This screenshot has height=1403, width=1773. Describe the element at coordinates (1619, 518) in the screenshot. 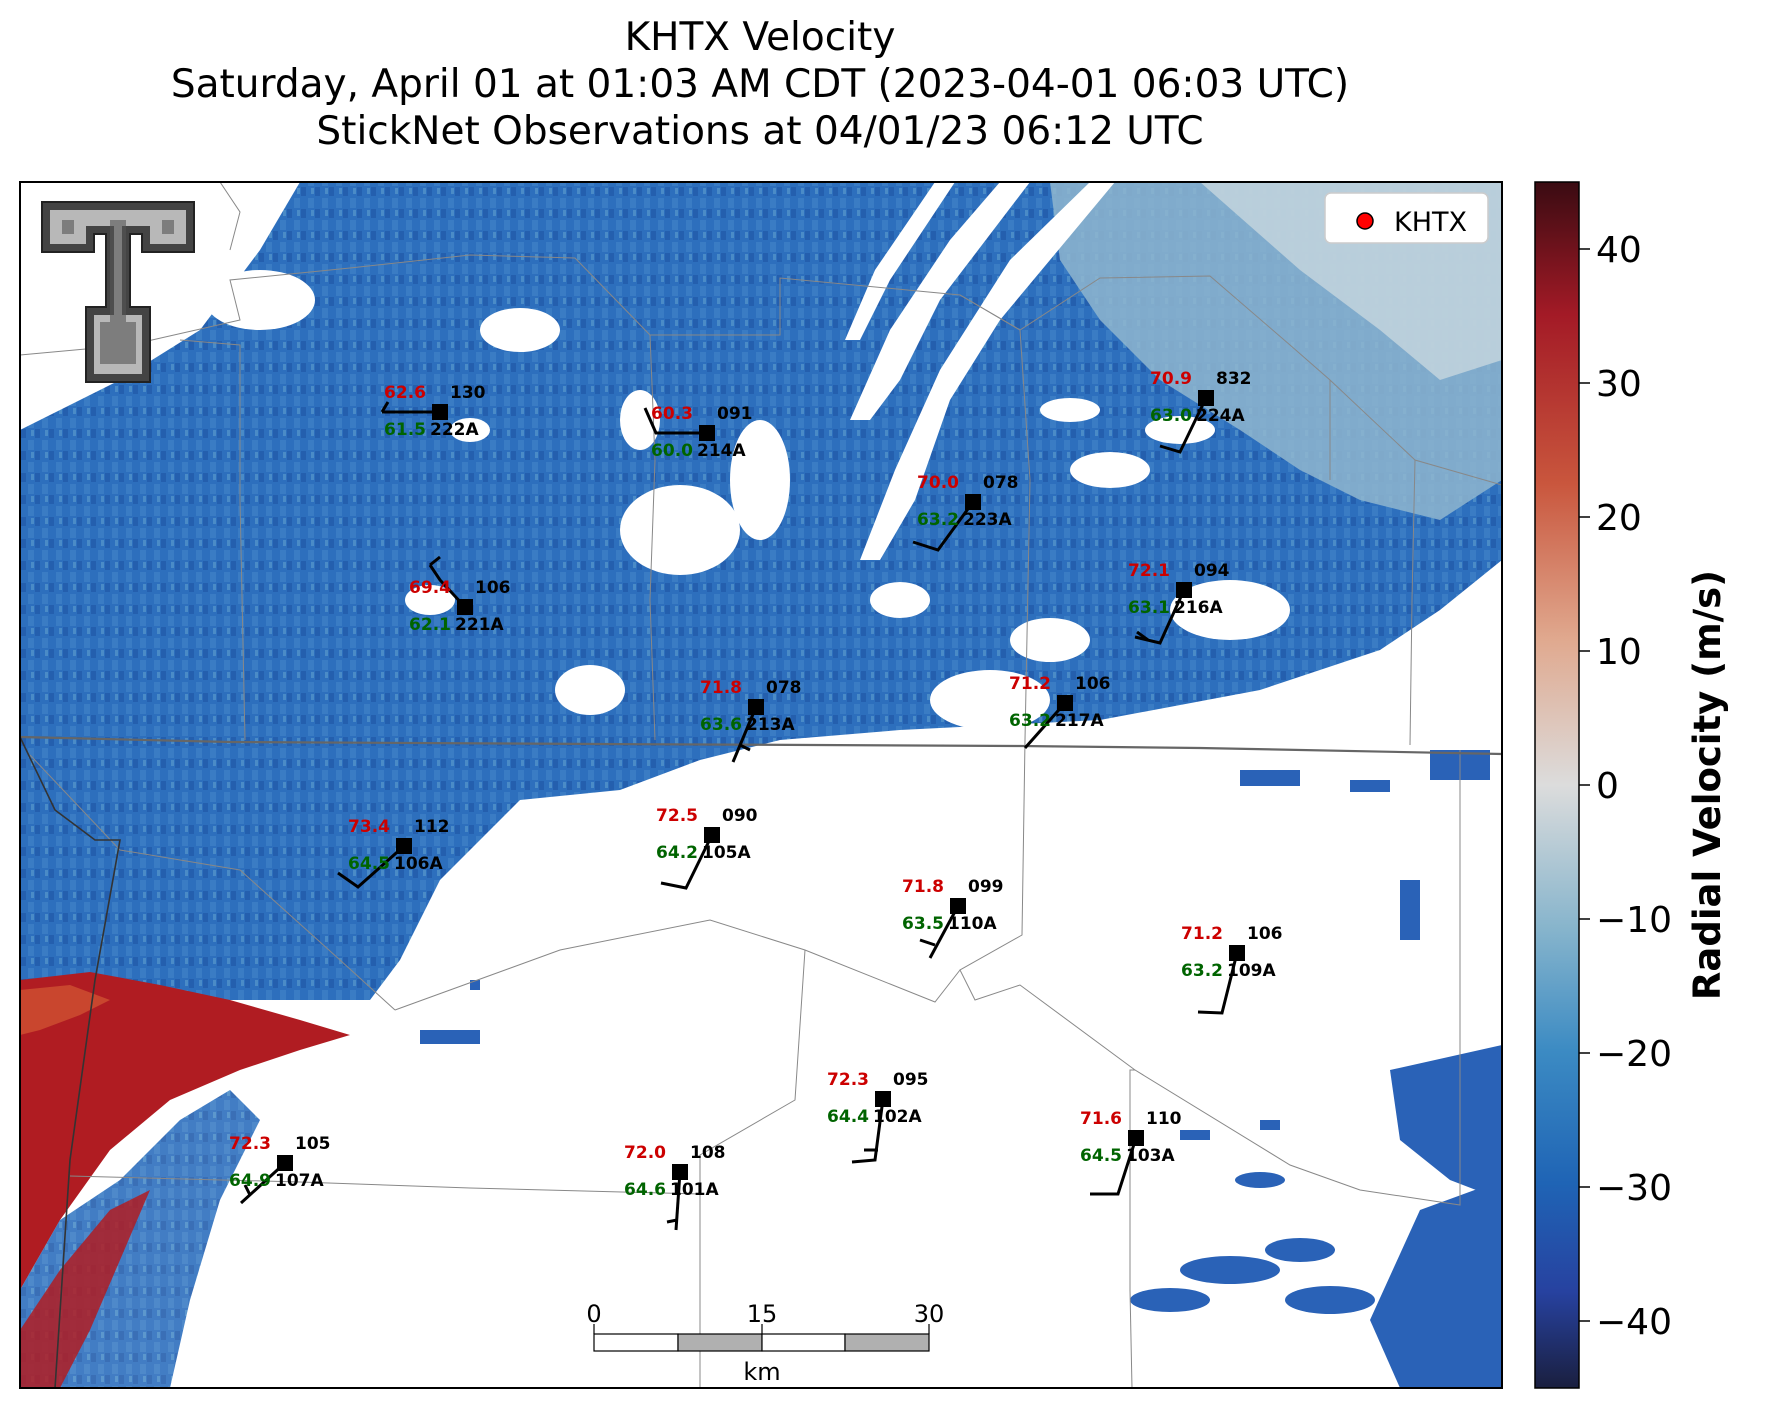

I see `colorbar-tick-label: 20` at that location.